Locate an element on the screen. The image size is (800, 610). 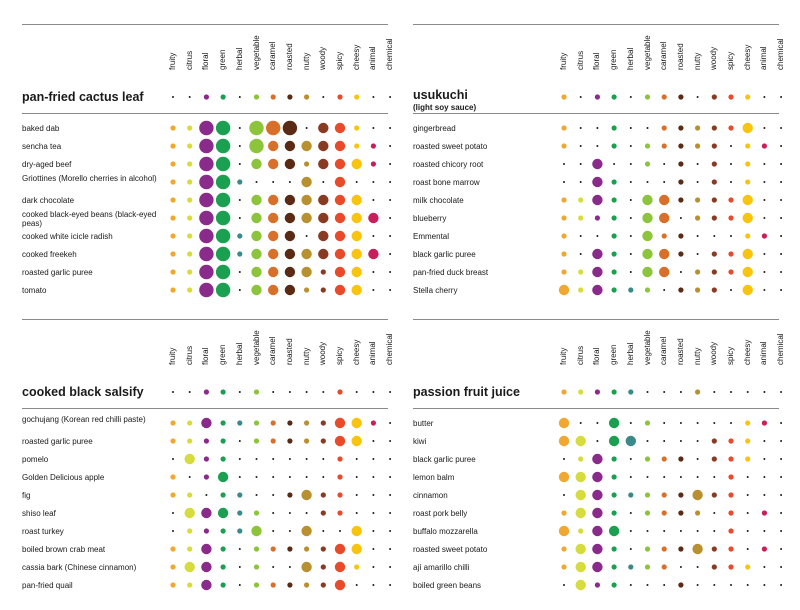
row-label: black garlic puree is located at coordinates (444, 254).